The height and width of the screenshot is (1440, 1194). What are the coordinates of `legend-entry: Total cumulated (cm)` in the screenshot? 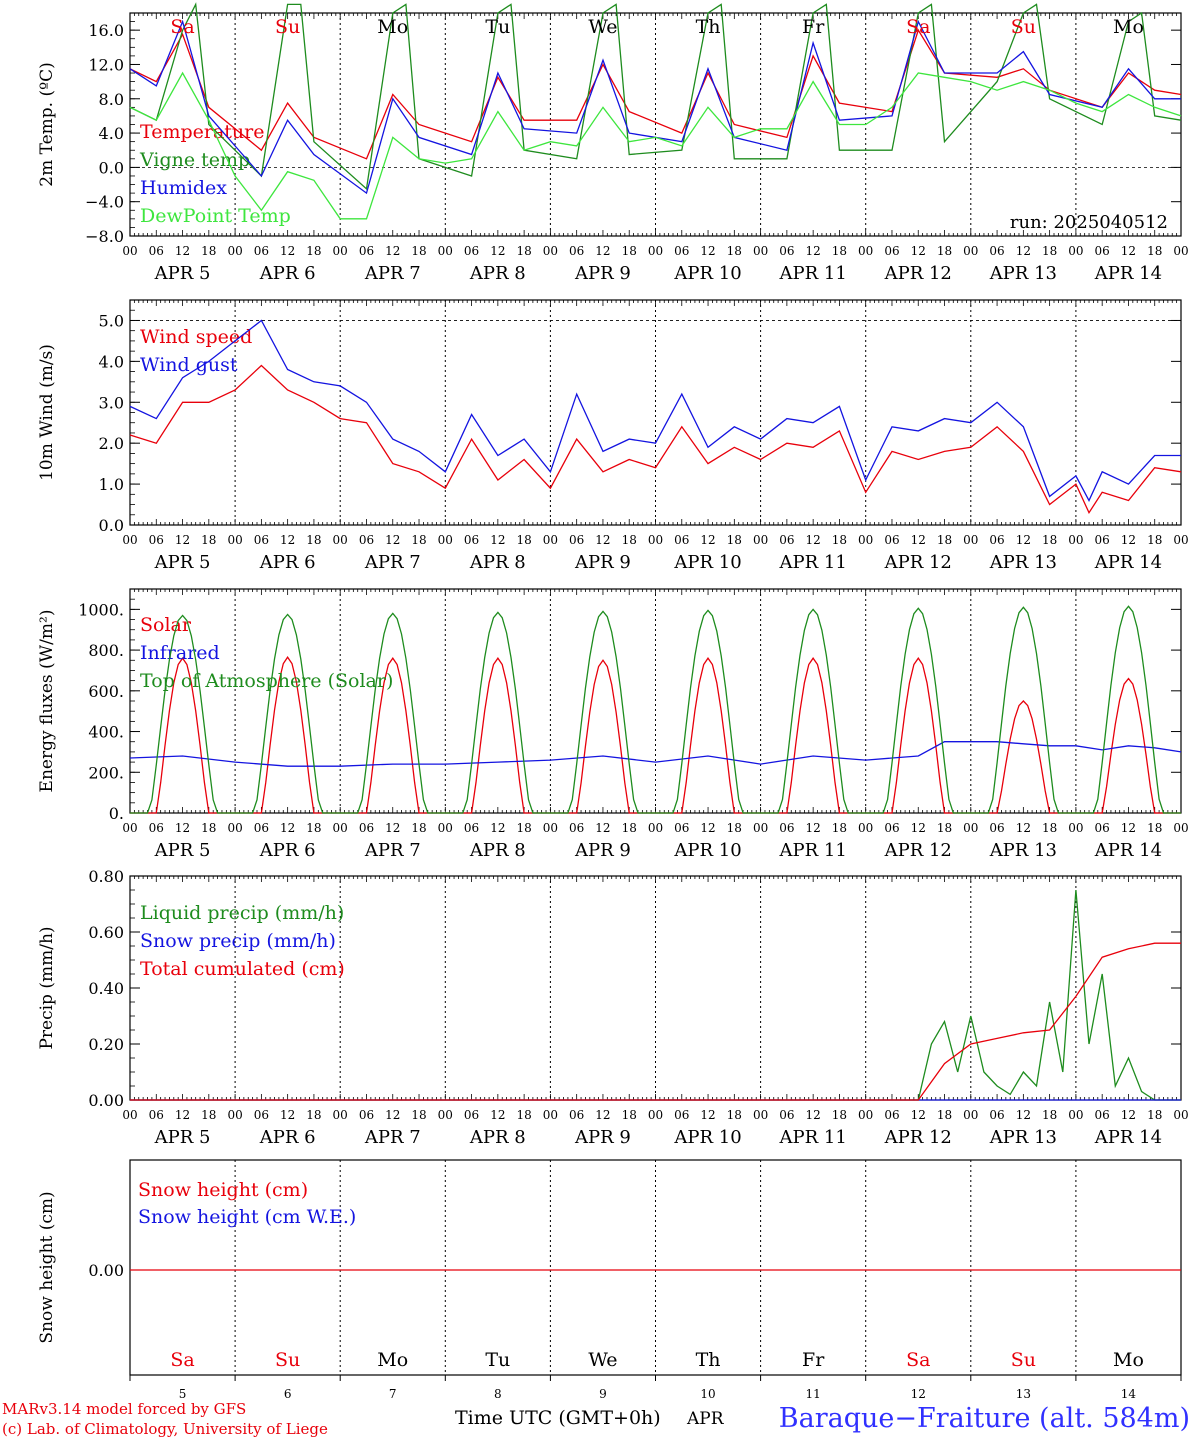 It's located at (242, 969).